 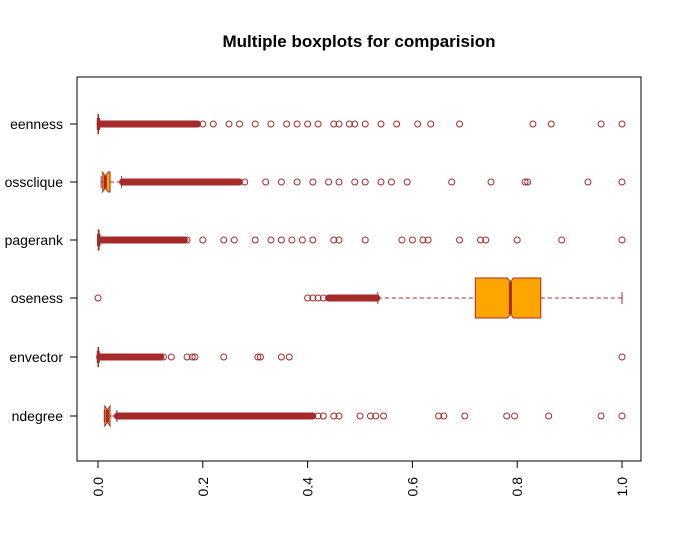 I want to click on x-tick-label: 0.8, so click(x=517, y=487).